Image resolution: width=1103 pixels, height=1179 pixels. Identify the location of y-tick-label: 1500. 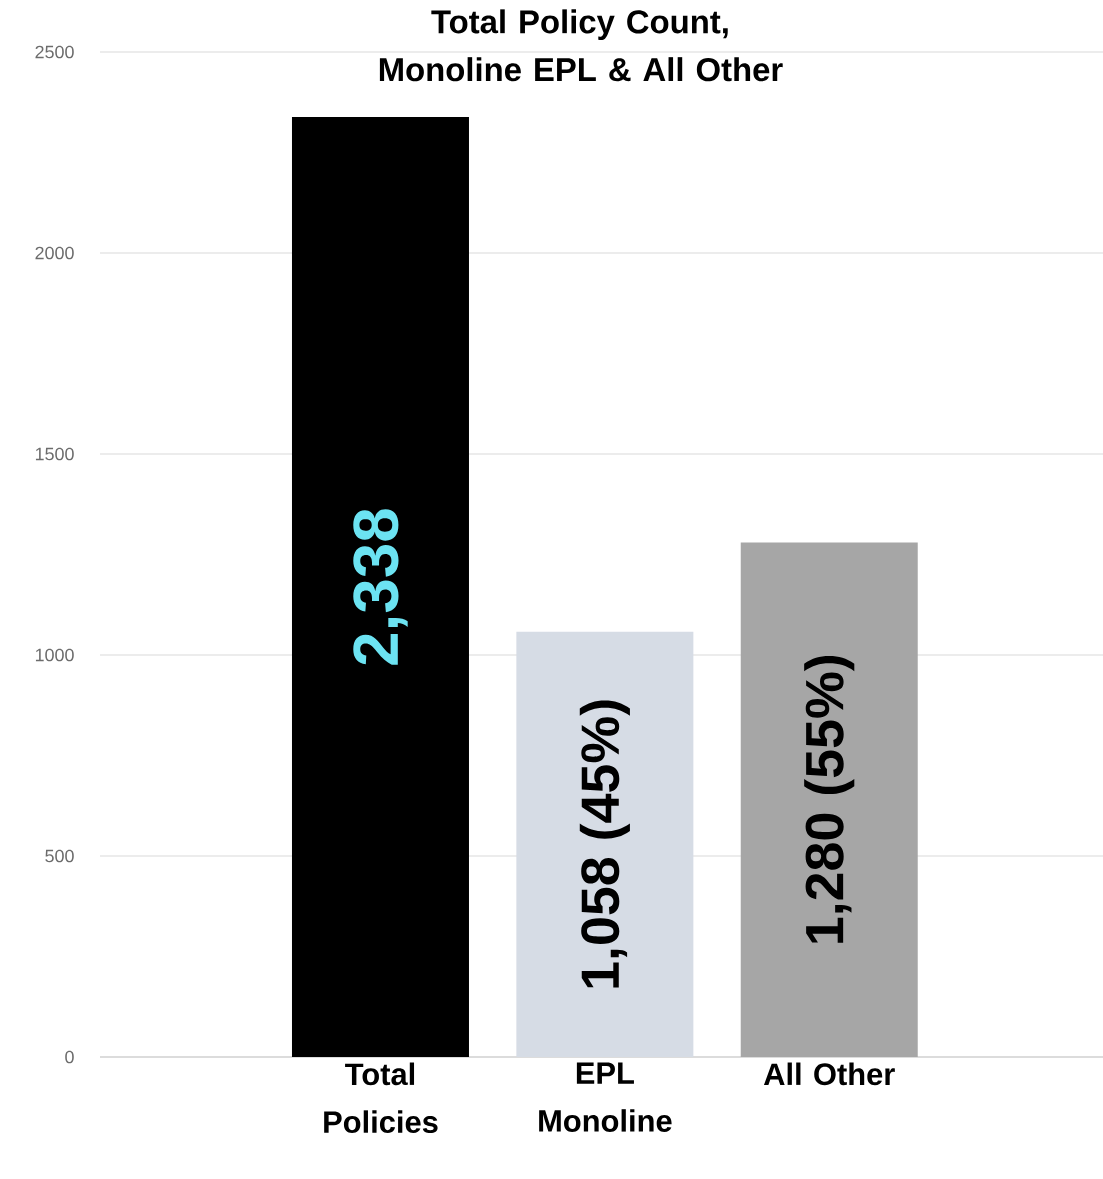
(54, 454).